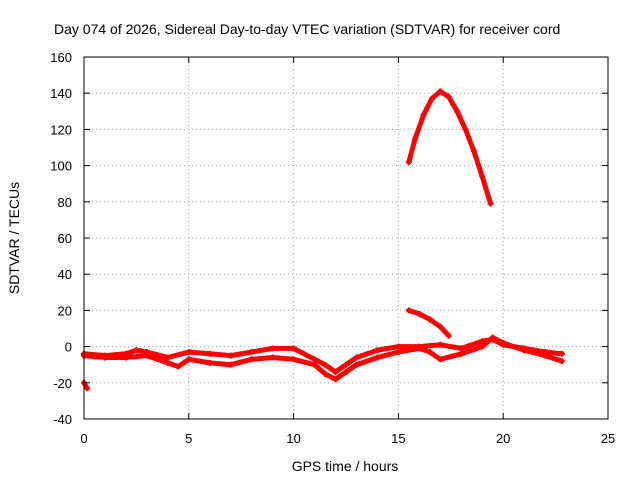  What do you see at coordinates (68, 347) in the screenshot?
I see `y-tick-label: 0` at bounding box center [68, 347].